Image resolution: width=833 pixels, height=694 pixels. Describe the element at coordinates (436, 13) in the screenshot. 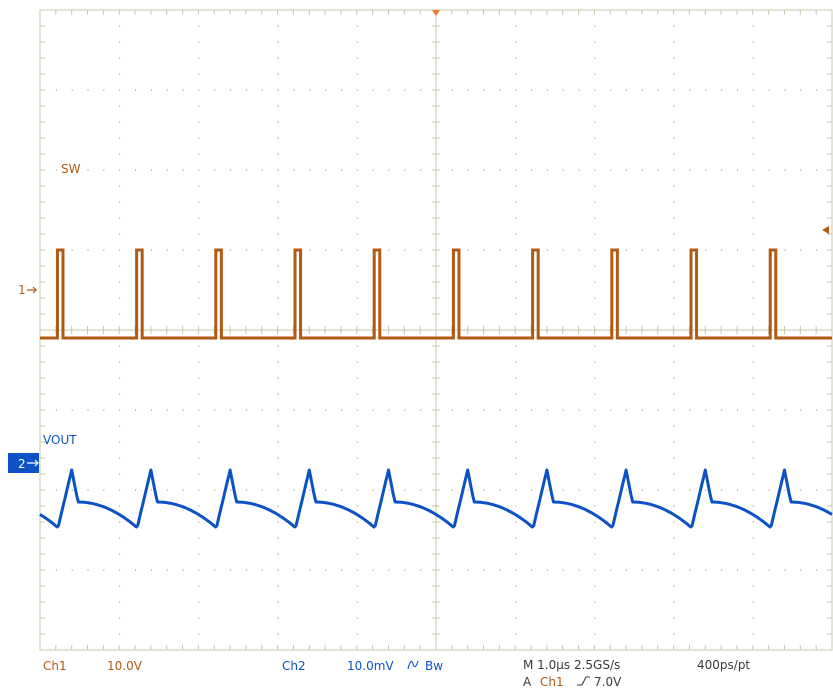

I see `trigger-position-marker` at that location.